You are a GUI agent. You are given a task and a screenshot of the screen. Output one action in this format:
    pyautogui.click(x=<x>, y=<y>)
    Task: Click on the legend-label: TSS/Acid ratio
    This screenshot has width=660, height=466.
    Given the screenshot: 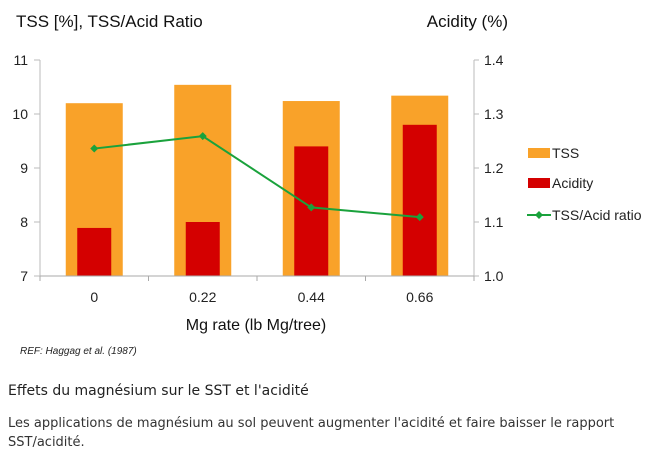 What is the action you would take?
    pyautogui.click(x=597, y=215)
    